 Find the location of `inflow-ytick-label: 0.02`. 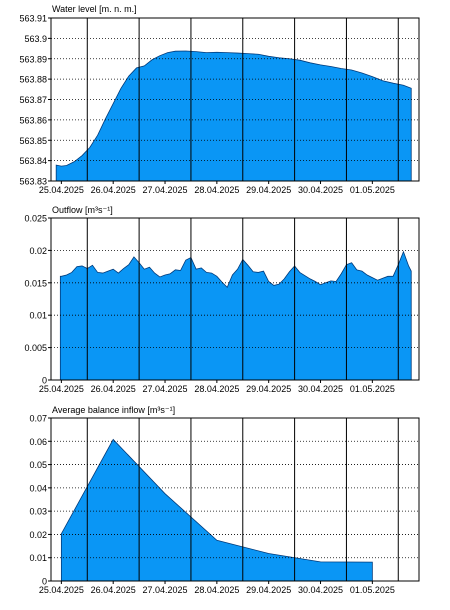

inflow-ytick-label: 0.02 is located at coordinates (38, 535).